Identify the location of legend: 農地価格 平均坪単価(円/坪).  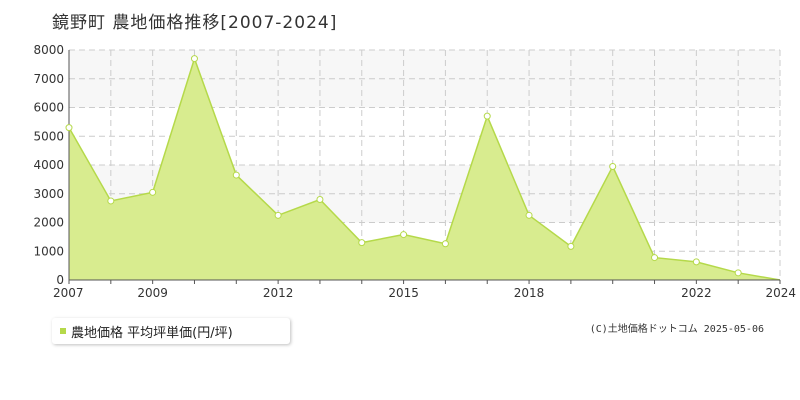
(171, 331).